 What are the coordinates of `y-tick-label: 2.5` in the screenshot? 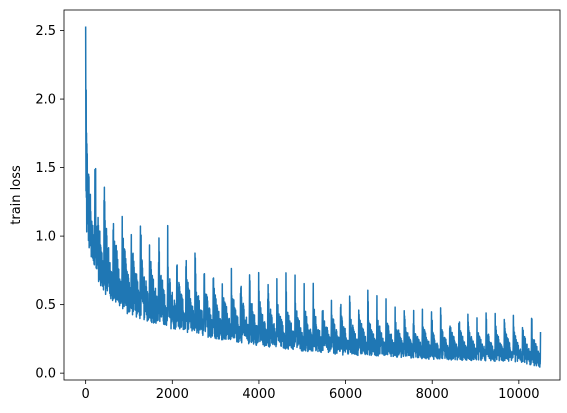 It's located at (45, 31).